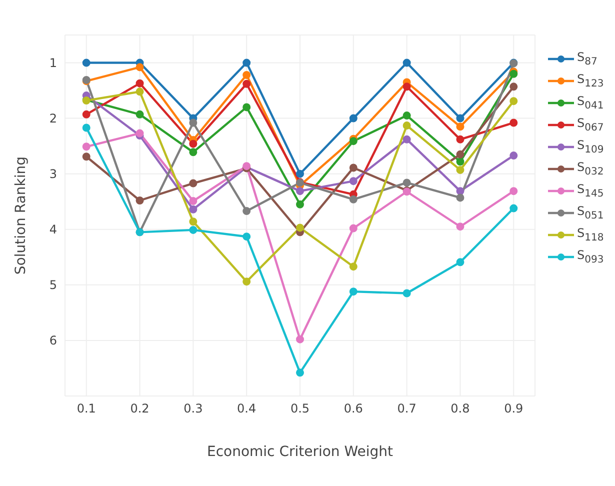 This screenshot has height=486, width=615. I want to click on legend-label: S$_{118}$, so click(590, 235).